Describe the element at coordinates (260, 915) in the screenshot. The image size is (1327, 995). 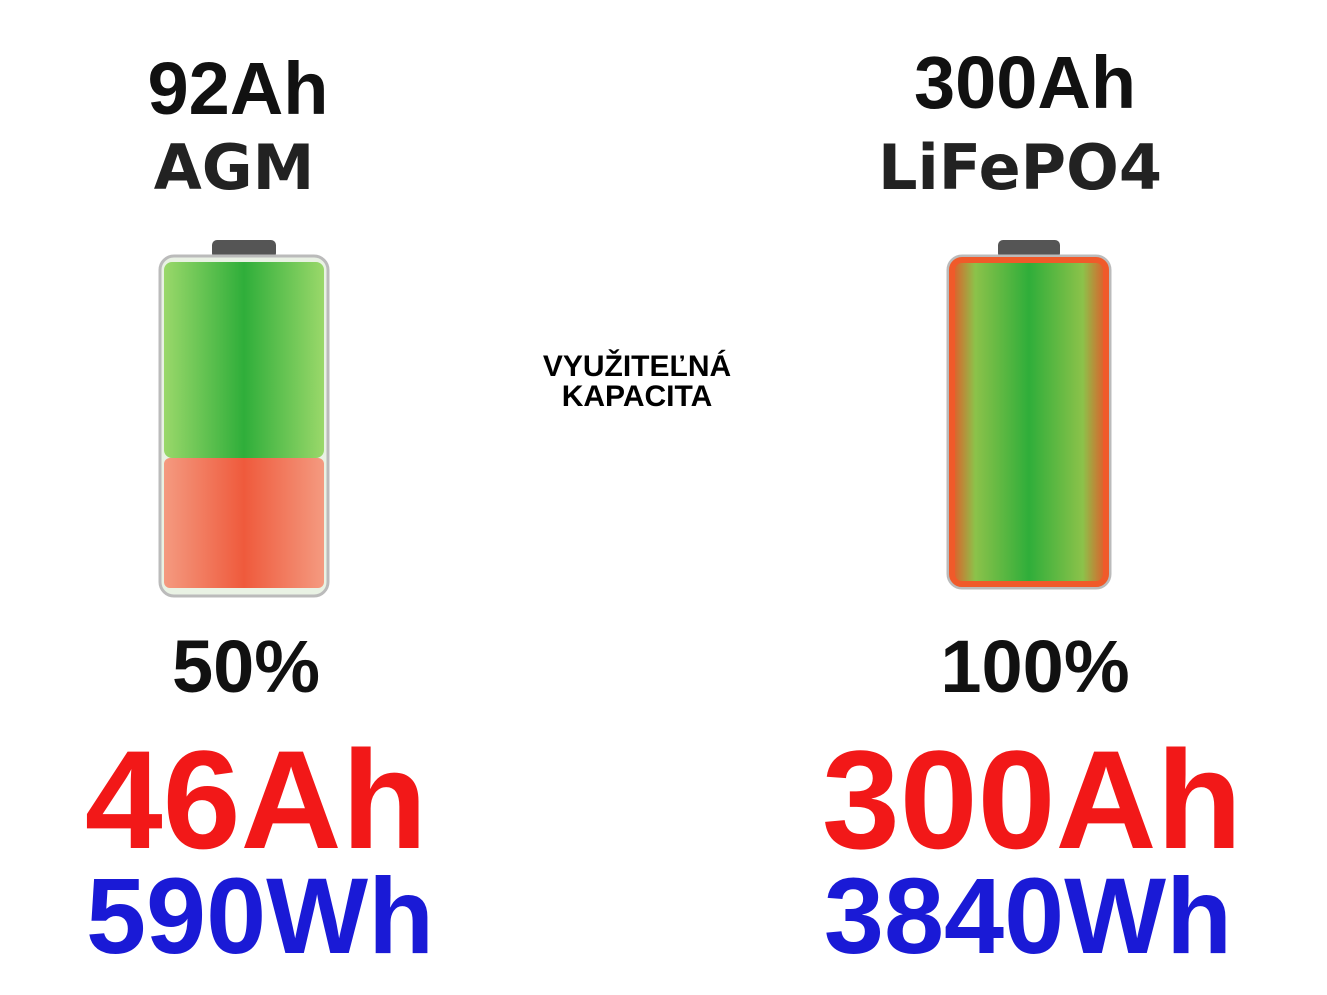
I see `energy: 590Wh` at that location.